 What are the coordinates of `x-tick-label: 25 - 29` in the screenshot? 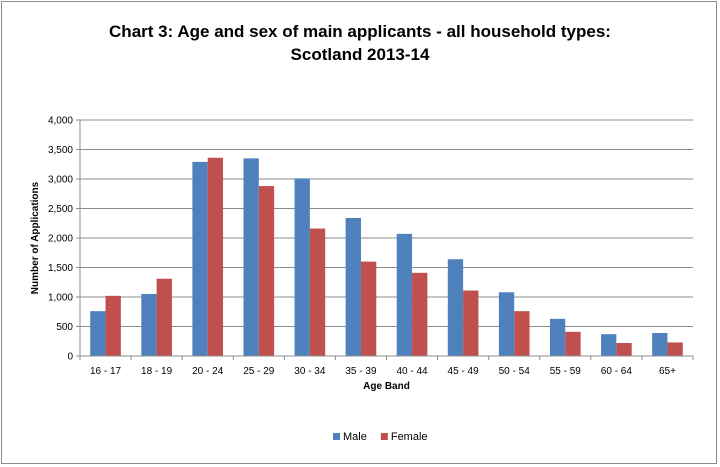 It's located at (259, 371).